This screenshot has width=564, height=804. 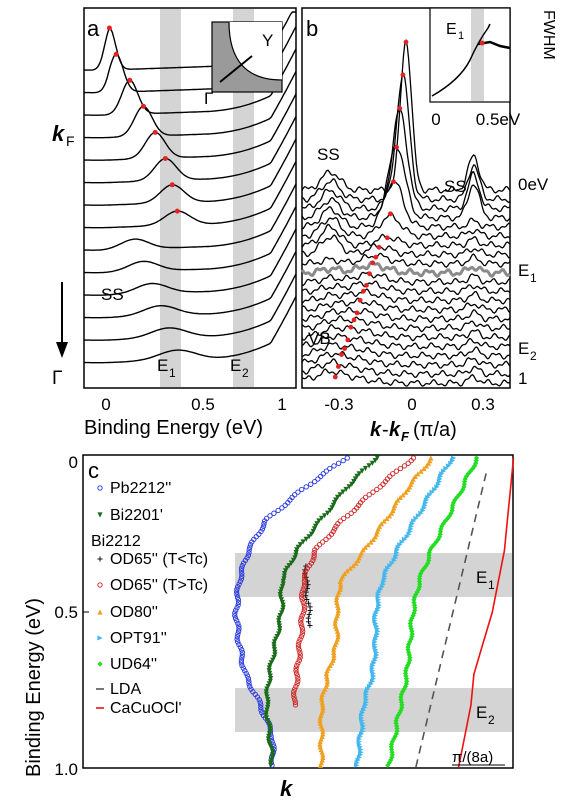 I want to click on svg-text: 1, so click(x=172, y=373).